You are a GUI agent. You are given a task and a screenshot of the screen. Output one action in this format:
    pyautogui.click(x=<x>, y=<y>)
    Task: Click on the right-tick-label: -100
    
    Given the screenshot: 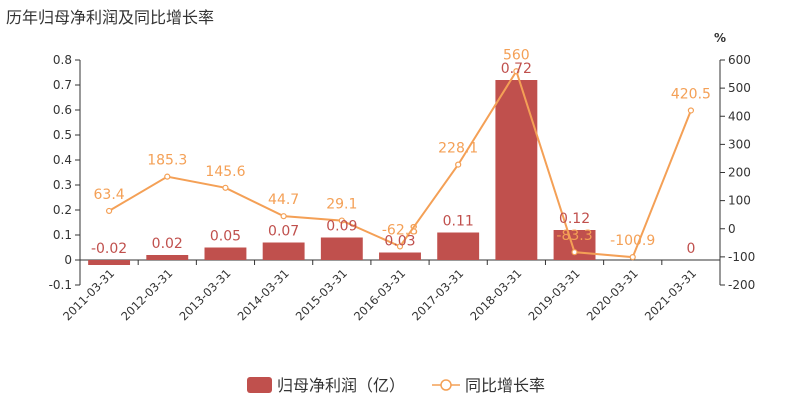 What is the action you would take?
    pyautogui.click(x=741, y=257)
    